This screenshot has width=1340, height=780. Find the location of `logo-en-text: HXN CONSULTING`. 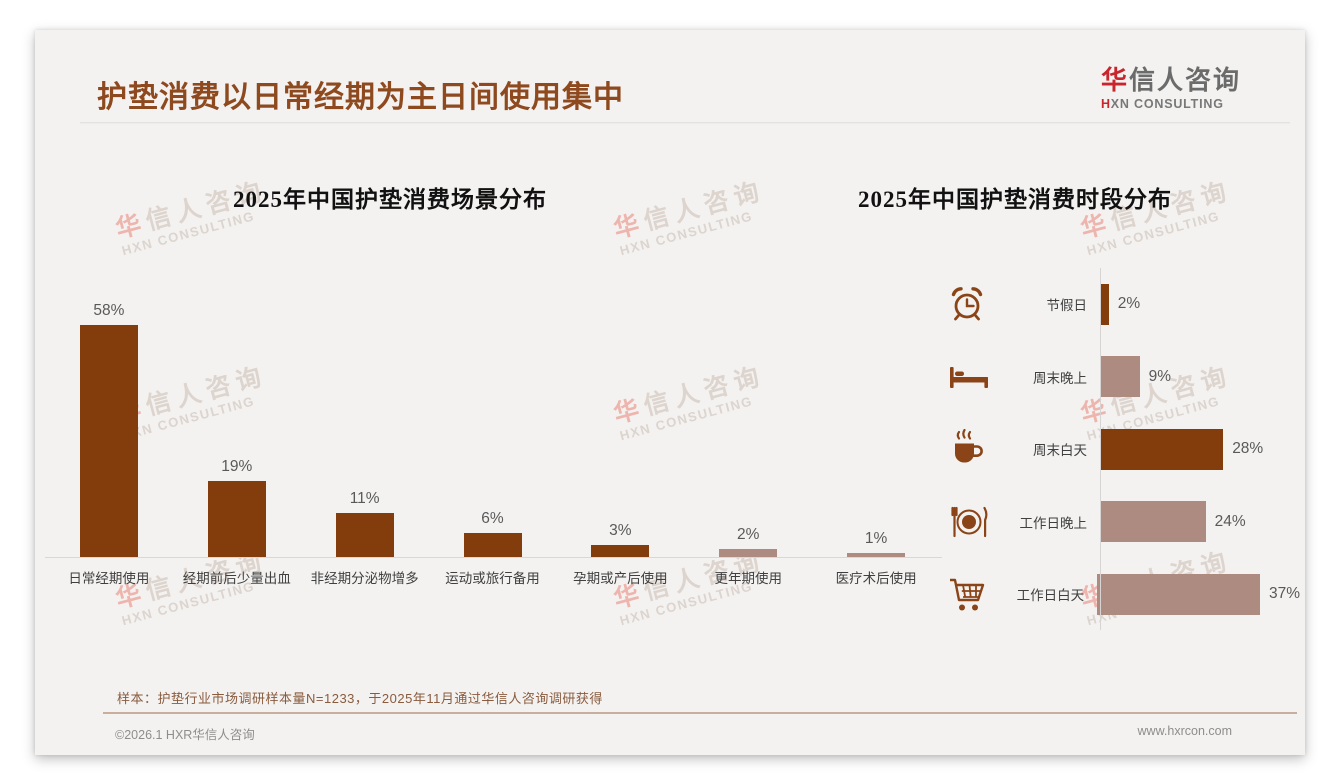

logo-en-text: HXN CONSULTING is located at coordinates (1162, 104).